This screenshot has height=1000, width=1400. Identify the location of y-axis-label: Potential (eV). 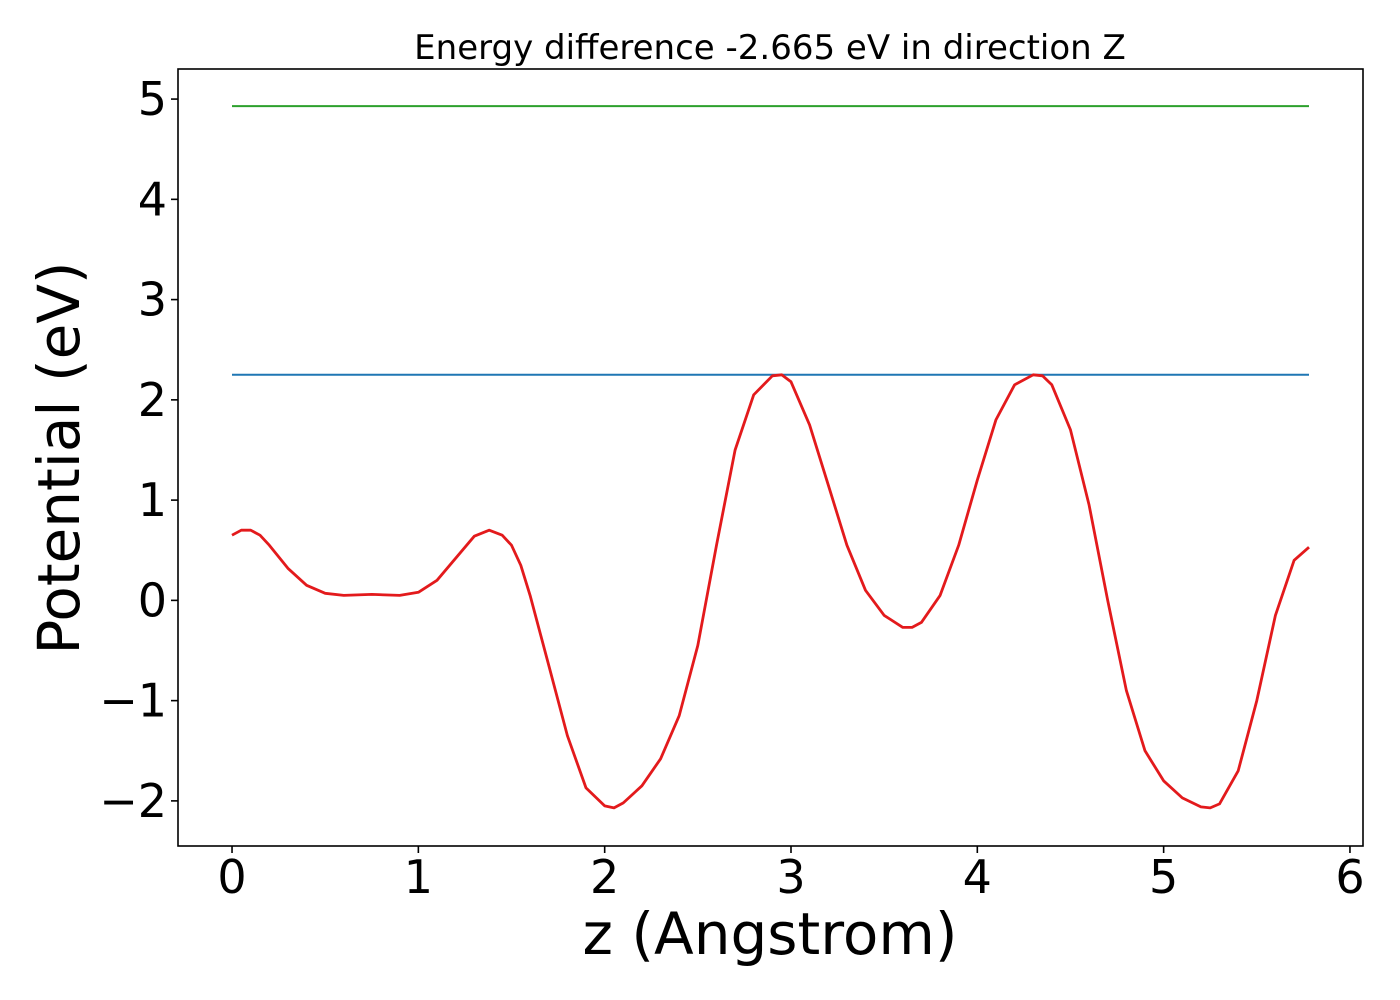
(59, 457).